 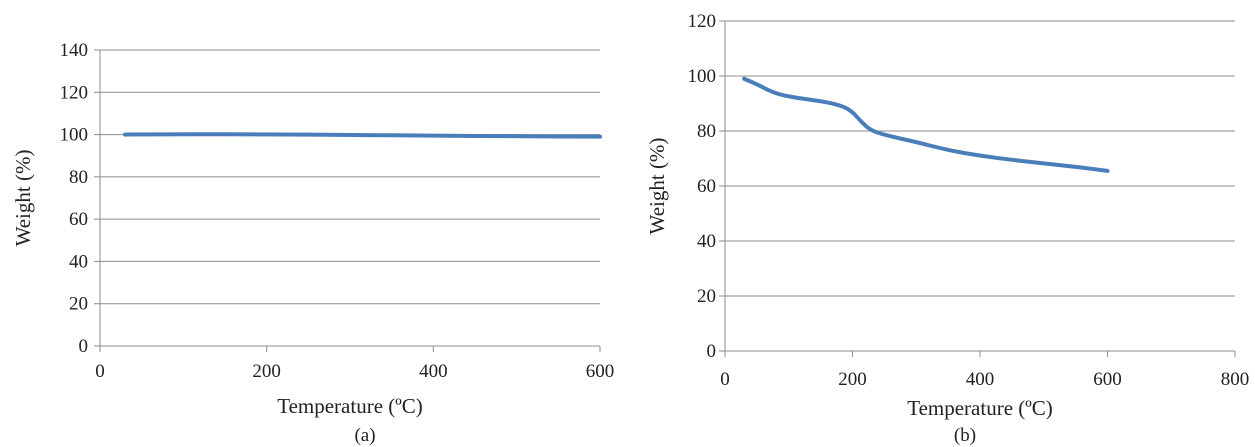 I want to click on panel-label: (b), so click(x=965, y=435).